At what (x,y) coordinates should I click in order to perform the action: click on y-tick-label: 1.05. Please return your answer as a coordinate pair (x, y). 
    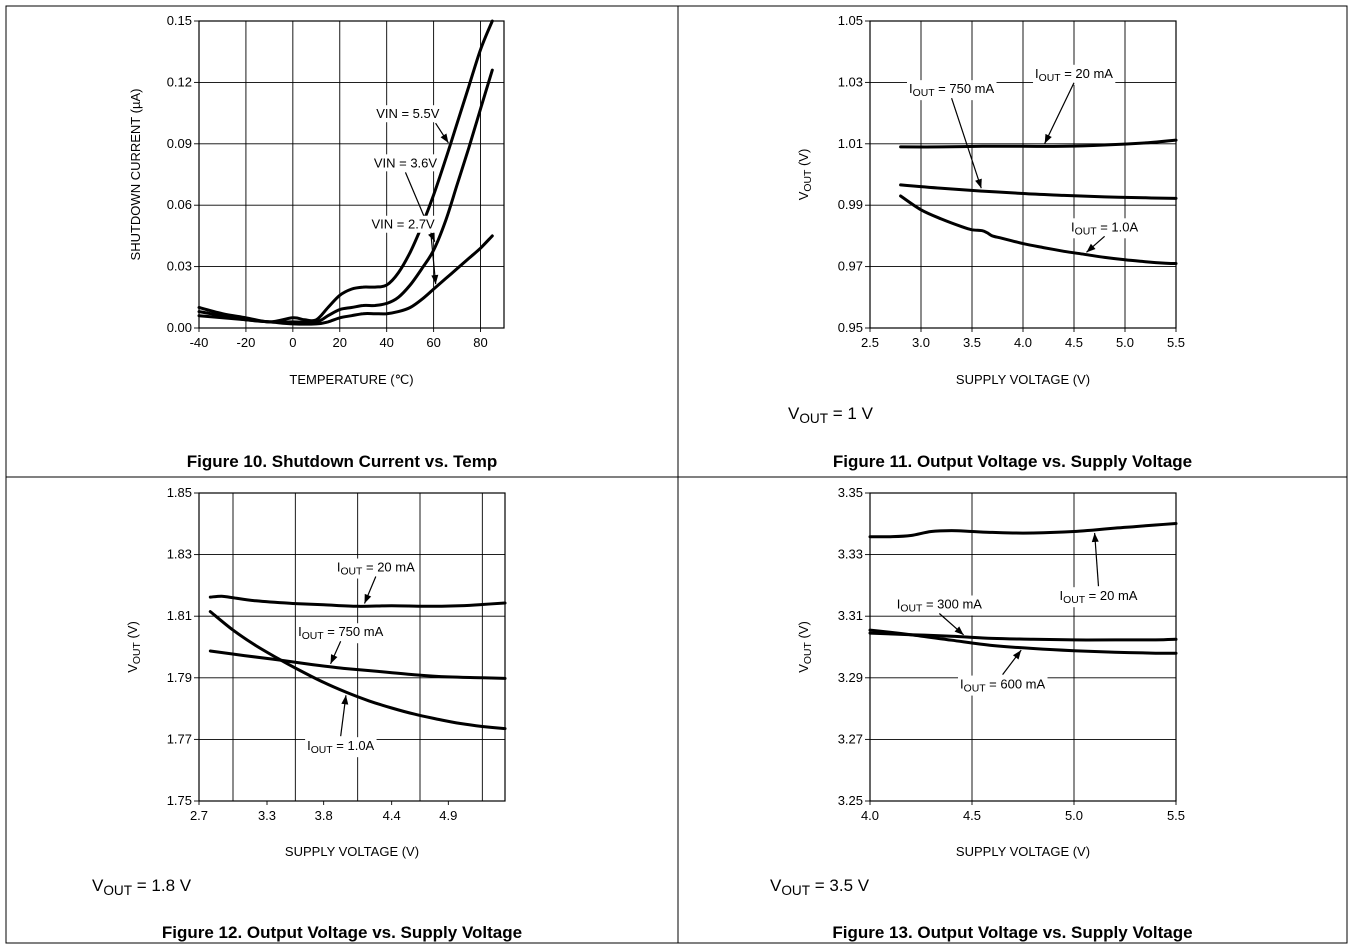
    Looking at the image, I should click on (850, 20).